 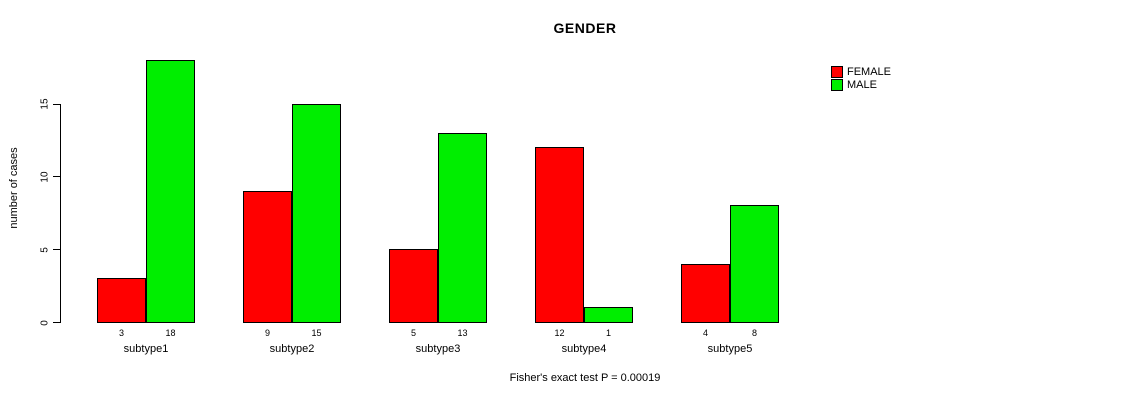 I want to click on bar-value-label: 8, so click(x=754, y=333).